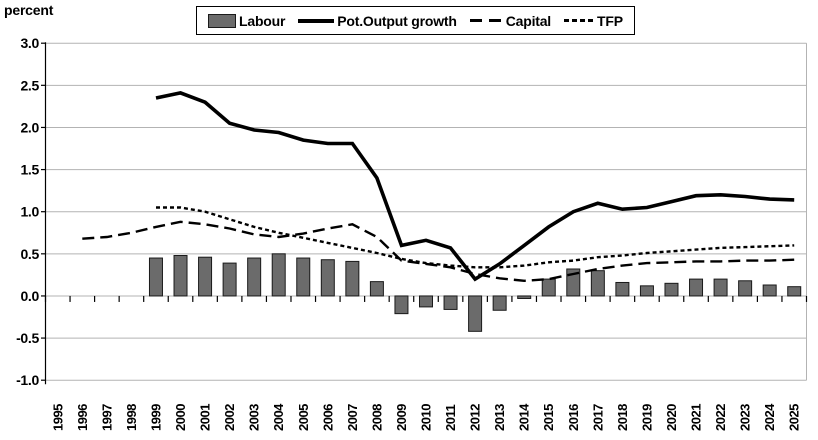  I want to click on legend-item-pot-output-growth: Pot.Output growth, so click(377, 20).